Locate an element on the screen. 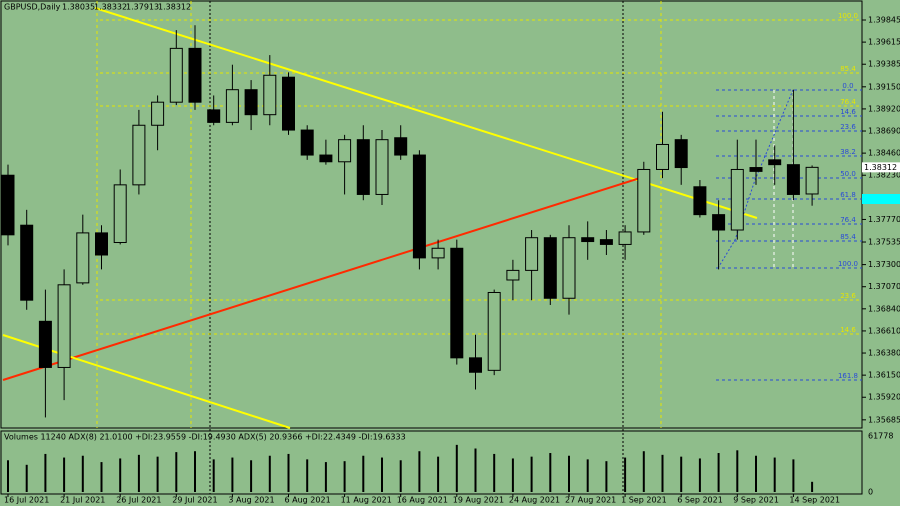 The height and width of the screenshot is (506, 900). x-tick-label: 16 Jul 2021 is located at coordinates (26, 500).